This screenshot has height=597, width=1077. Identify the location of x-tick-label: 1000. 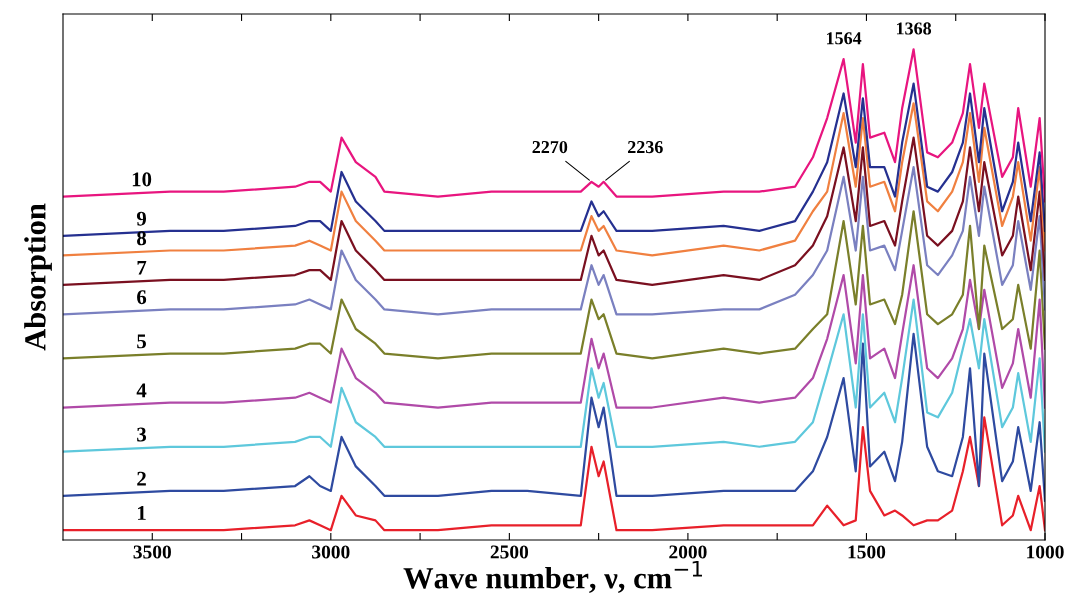
(1045, 552).